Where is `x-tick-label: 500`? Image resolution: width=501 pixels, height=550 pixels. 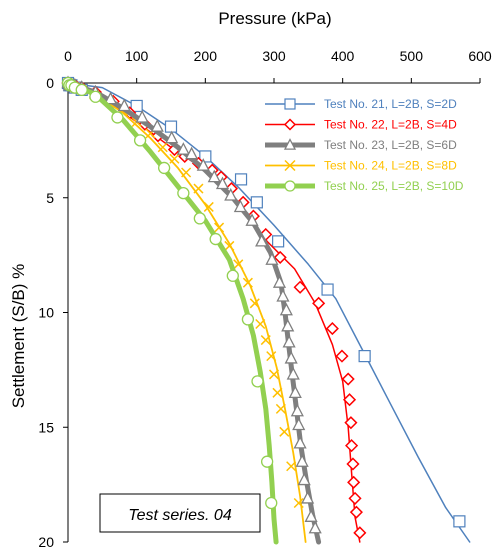
x-tick-label: 500 is located at coordinates (412, 56).